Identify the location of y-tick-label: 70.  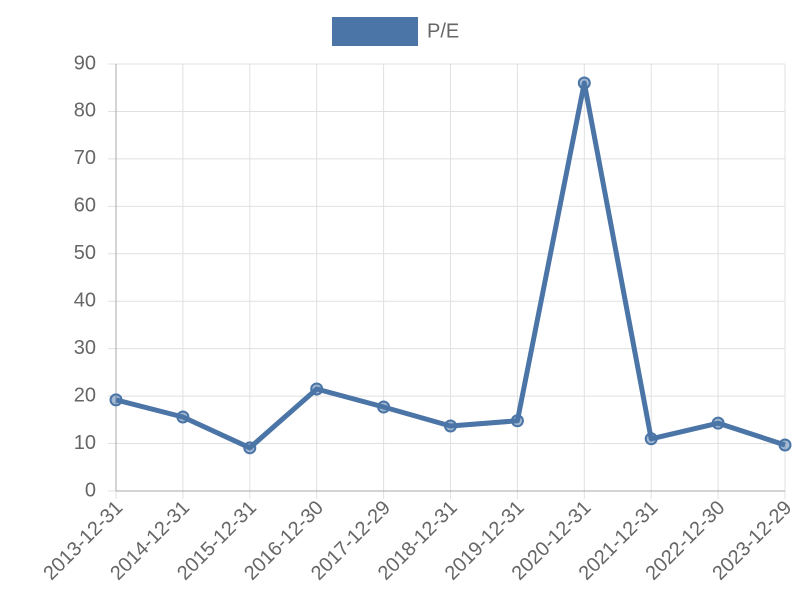
(85, 158).